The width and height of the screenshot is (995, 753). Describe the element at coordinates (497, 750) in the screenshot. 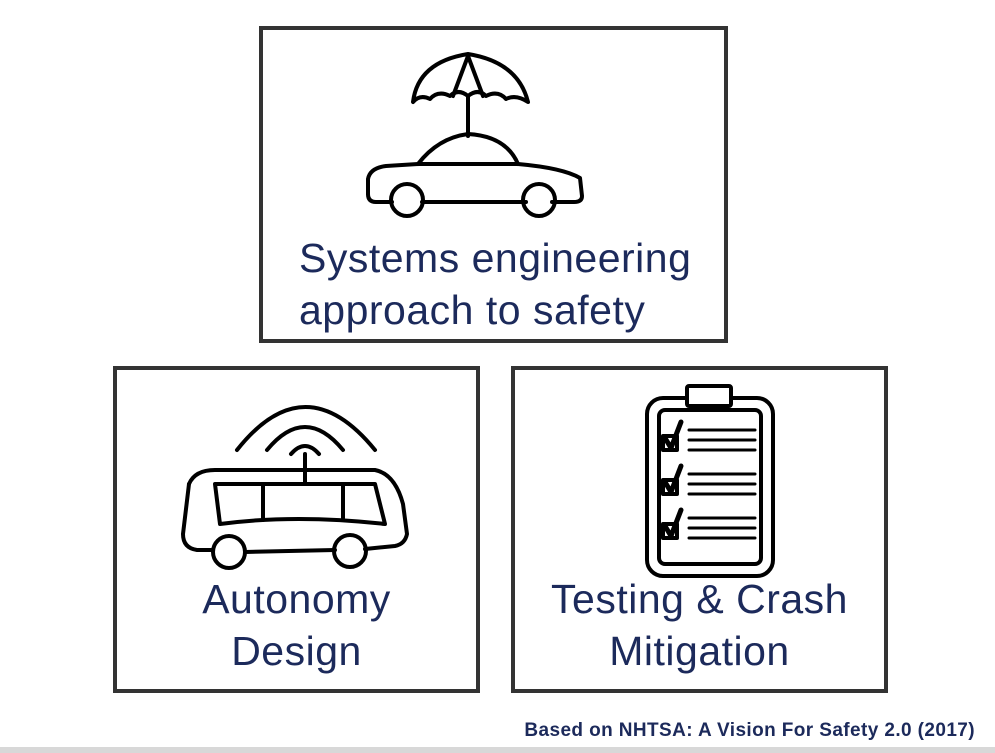

I see `bottom-bar` at that location.